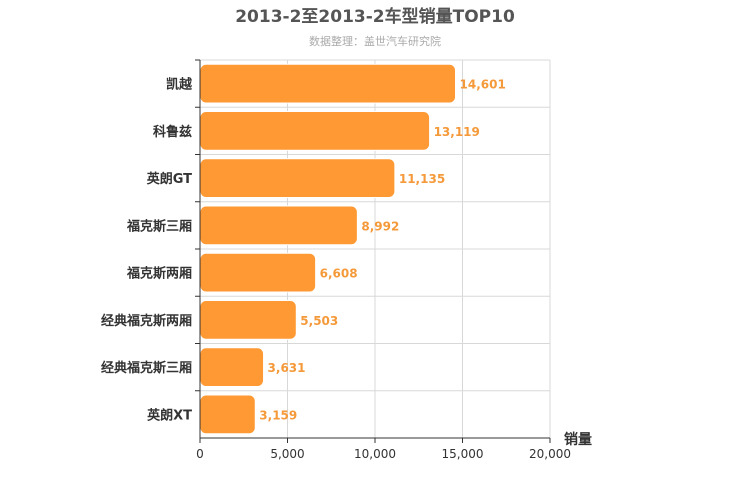  I want to click on x-tick-label: 20,000, so click(550, 454).